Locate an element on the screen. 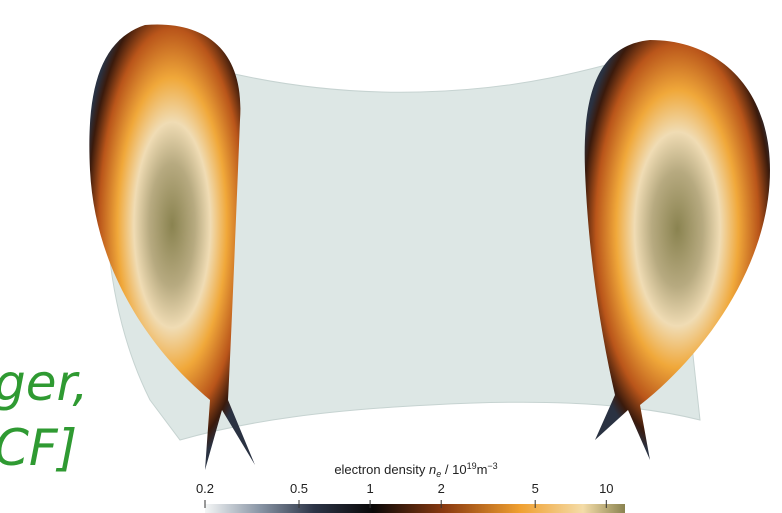 The height and width of the screenshot is (513, 782). colorbar-tick-label: 0.2 is located at coordinates (205, 488).